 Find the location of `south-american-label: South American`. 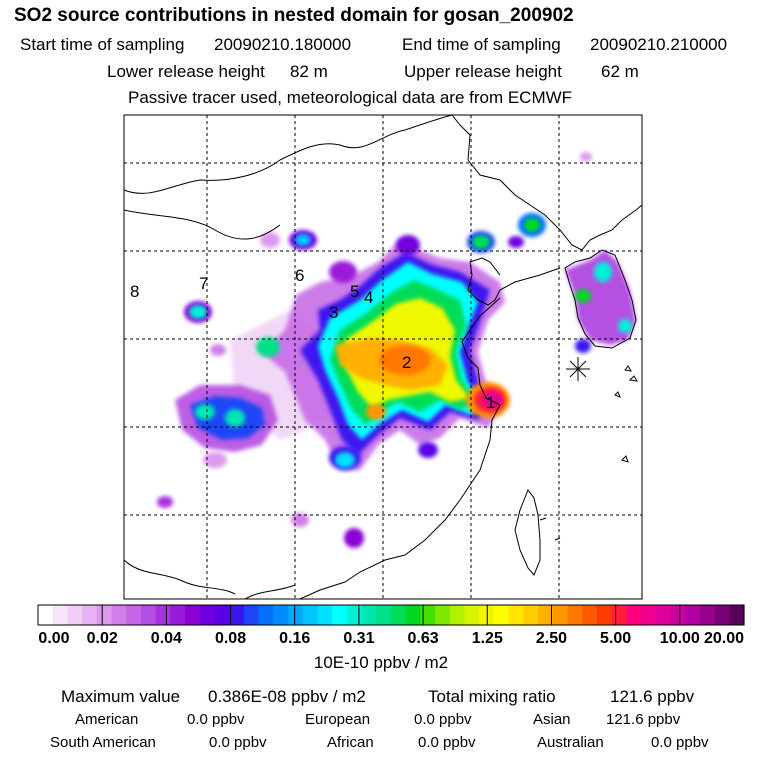

south-american-label: South American is located at coordinates (103, 742).